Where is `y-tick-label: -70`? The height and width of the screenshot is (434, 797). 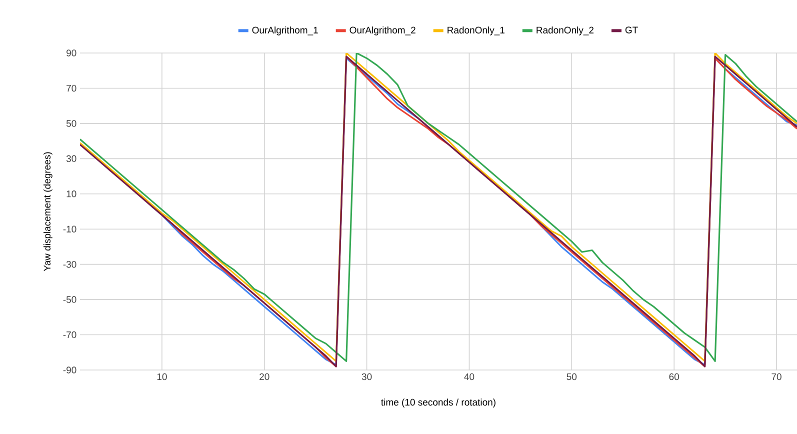 y-tick-label: -70 is located at coordinates (69, 334).